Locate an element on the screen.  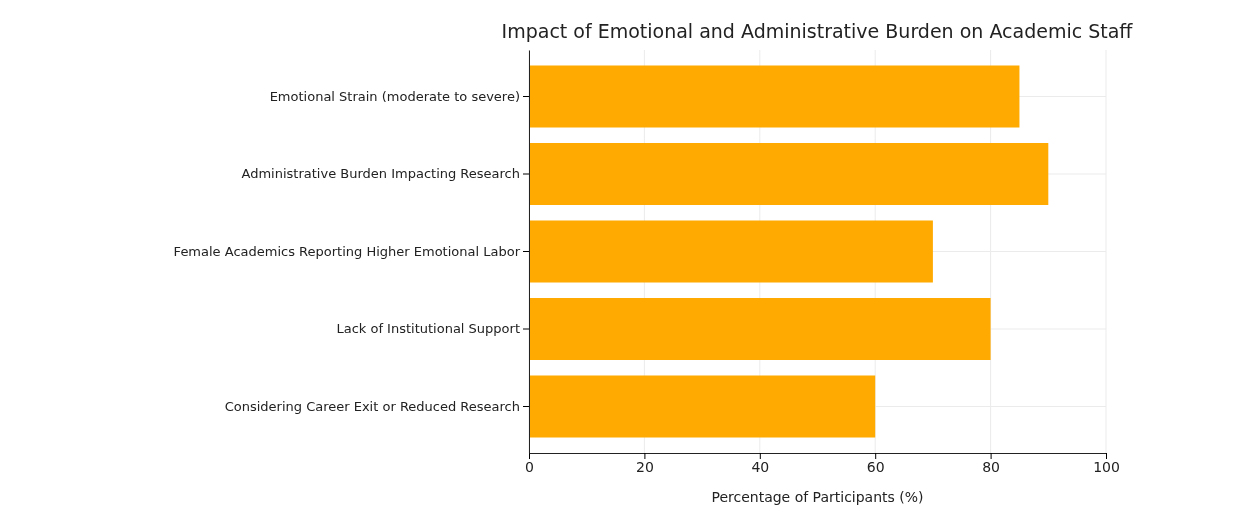
x-tick-label: 60 is located at coordinates (875, 466).